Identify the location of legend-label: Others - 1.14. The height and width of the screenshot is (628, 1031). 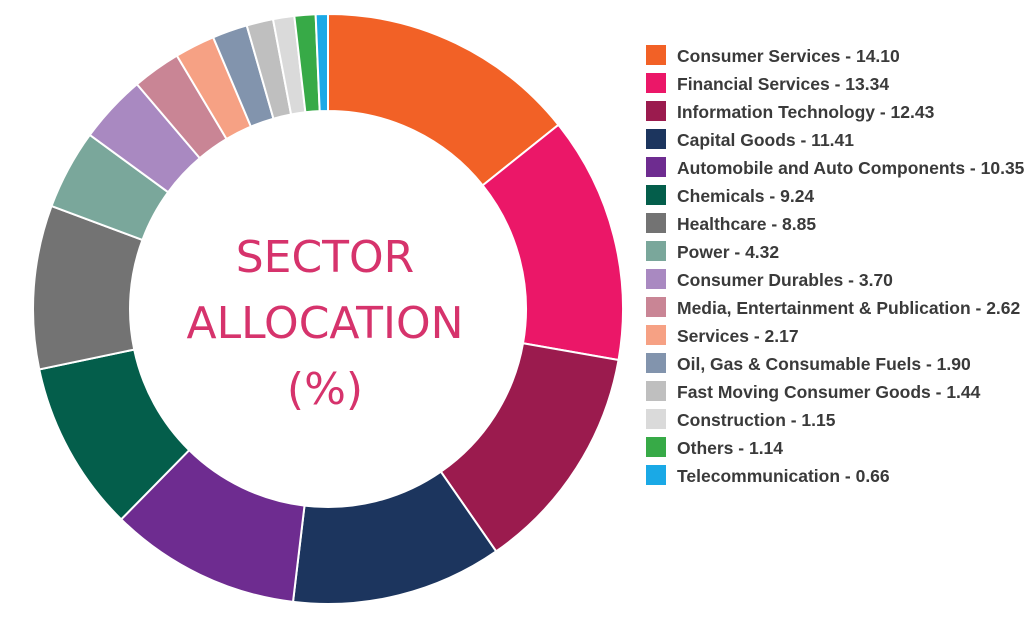
(730, 448).